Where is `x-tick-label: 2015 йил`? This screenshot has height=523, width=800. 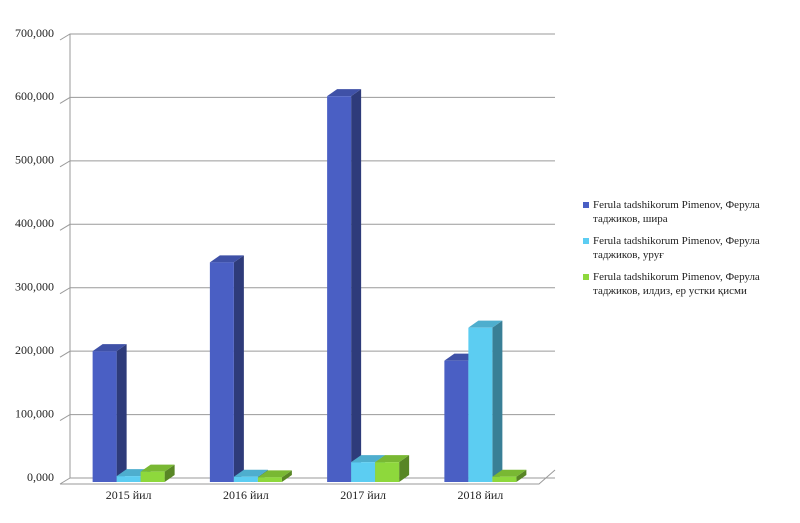 x-tick-label: 2015 йил is located at coordinates (129, 495).